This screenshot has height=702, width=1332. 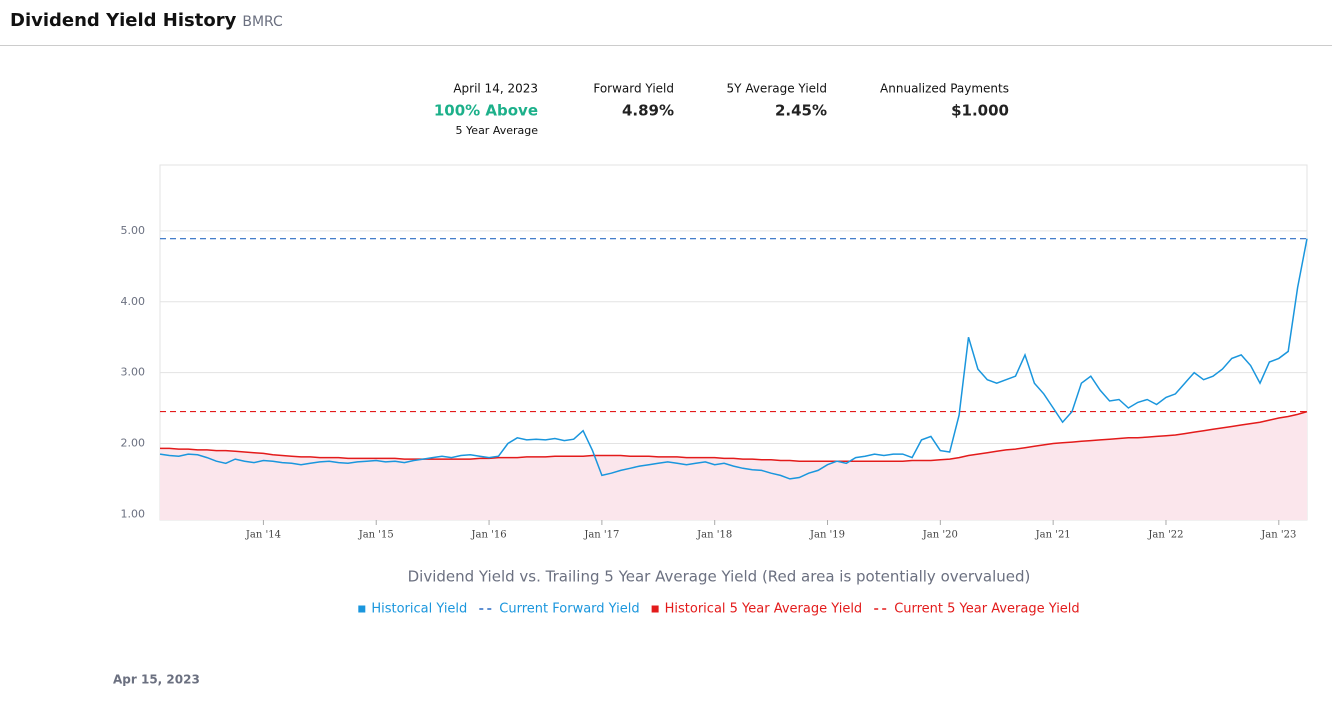 I want to click on legend-label: Current Forward Yield, so click(x=569, y=609).